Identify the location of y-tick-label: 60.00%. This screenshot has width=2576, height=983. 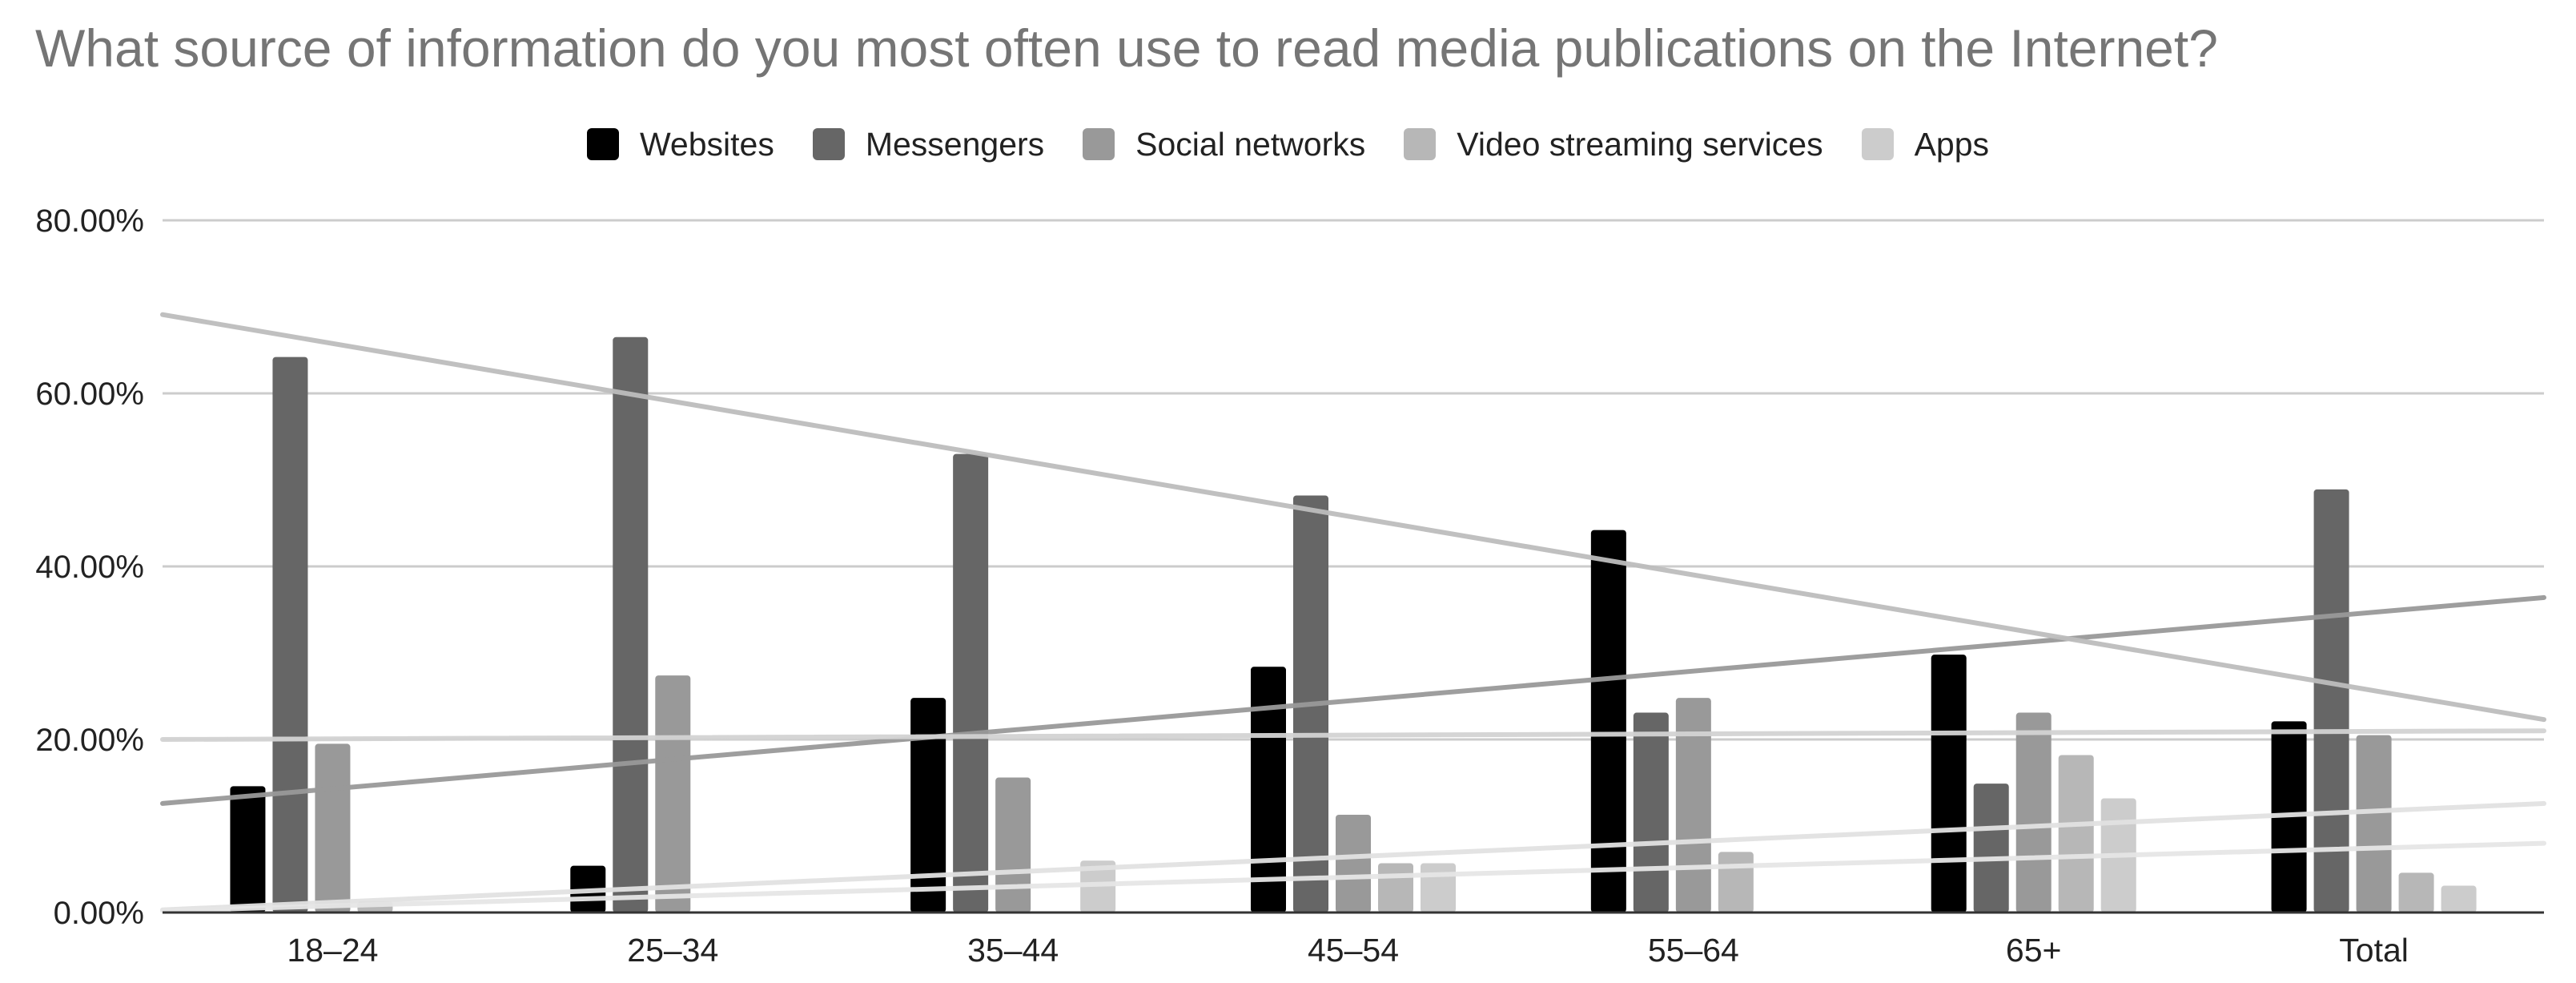
(89, 394).